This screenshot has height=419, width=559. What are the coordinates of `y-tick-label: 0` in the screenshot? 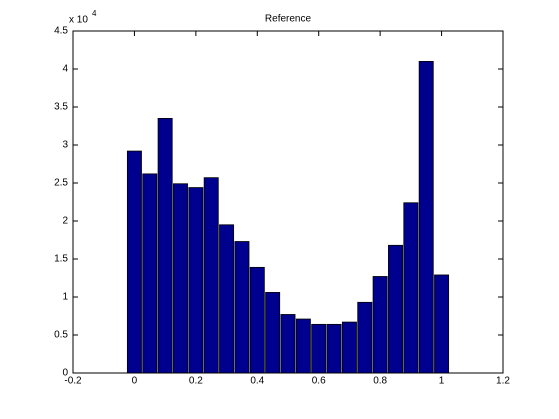 It's located at (65, 373).